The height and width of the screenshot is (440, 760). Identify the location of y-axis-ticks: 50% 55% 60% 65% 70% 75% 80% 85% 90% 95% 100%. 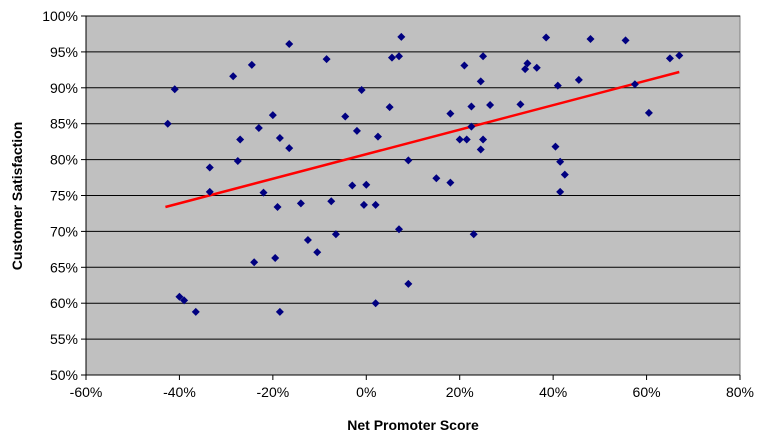
(64, 195).